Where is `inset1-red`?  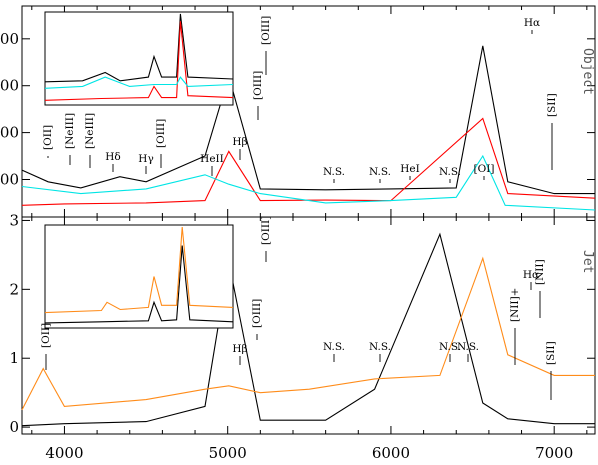
inset1-red is located at coordinates (139, 61).